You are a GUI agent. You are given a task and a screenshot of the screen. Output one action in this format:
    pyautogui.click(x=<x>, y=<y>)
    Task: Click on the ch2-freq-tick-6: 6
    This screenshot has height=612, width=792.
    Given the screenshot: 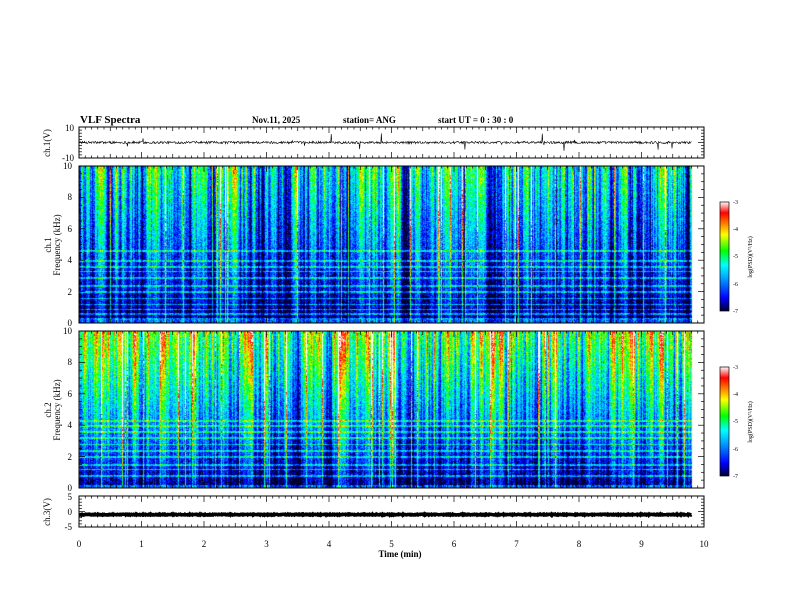 What is the action you would take?
    pyautogui.click(x=70, y=394)
    